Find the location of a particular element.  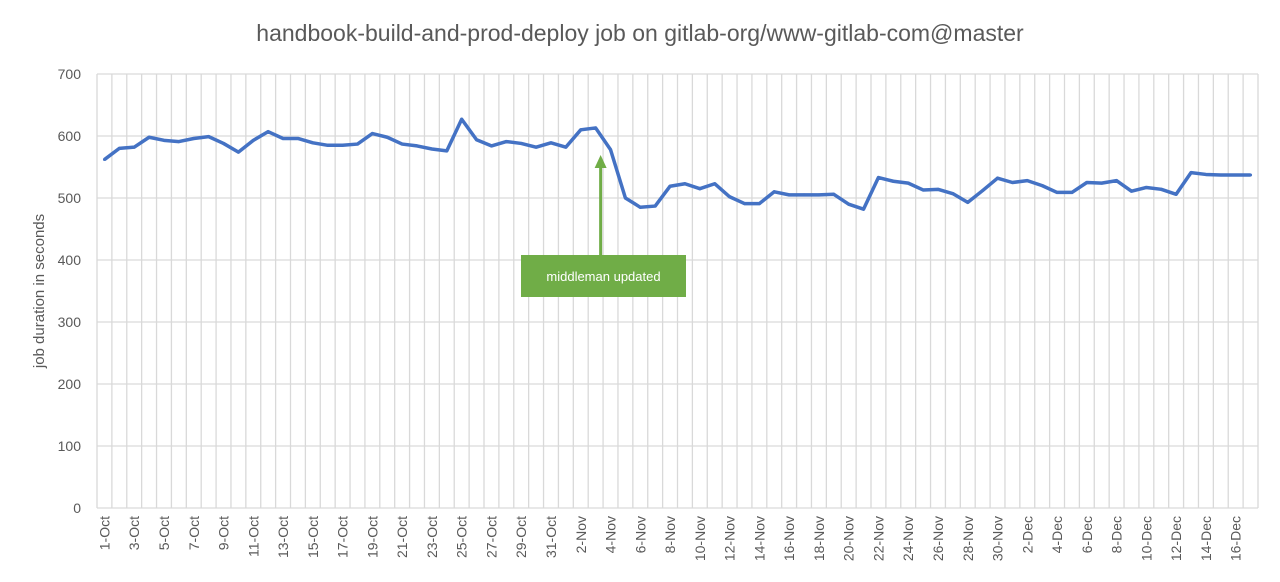

x-tick-label: 5-Oct is located at coordinates (164, 533).